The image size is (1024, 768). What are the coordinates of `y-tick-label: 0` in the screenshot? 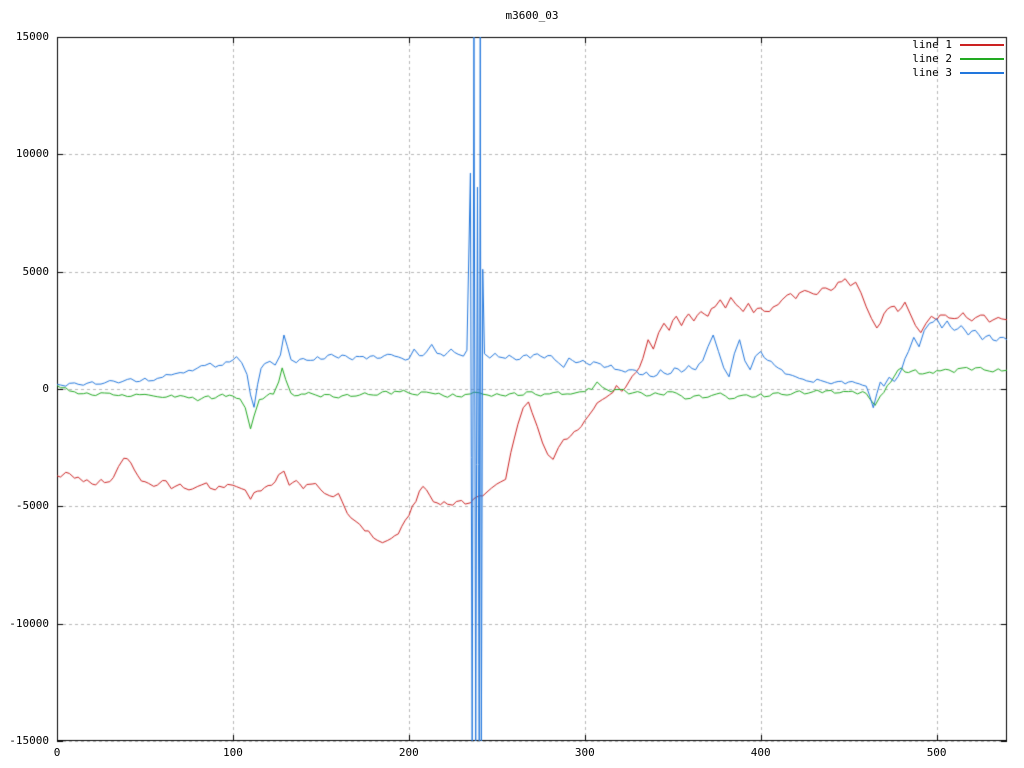 It's located at (45, 388).